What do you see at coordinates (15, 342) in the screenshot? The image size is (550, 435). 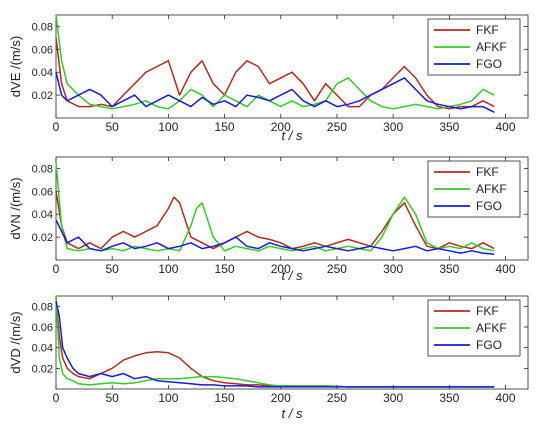 I see `y-axis-label: dVD /(m/s)` at bounding box center [15, 342].